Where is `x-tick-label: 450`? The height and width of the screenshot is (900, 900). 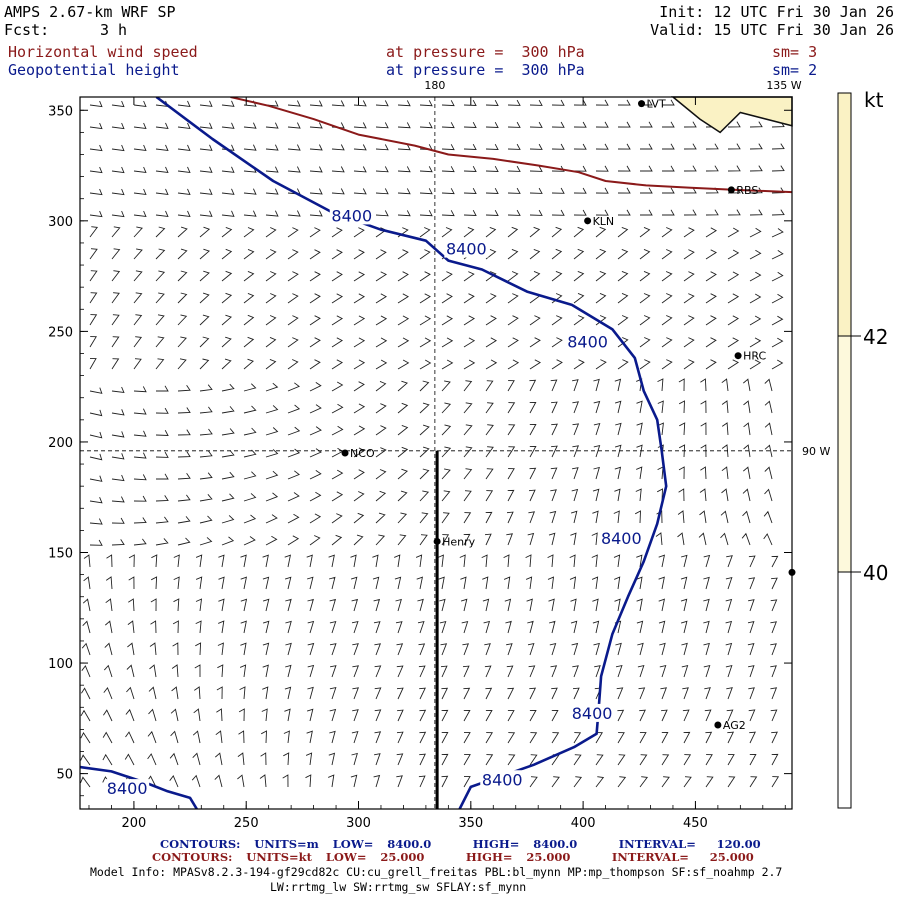
x-tick-label: 450 is located at coordinates (695, 823).